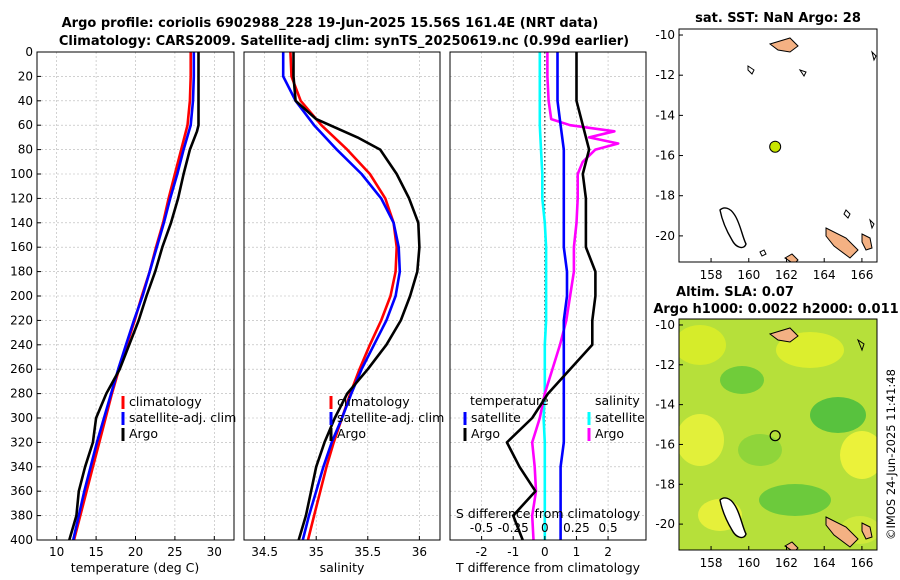  Describe the element at coordinates (482, 552) in the screenshot. I see `x-tick-label: -2` at that location.